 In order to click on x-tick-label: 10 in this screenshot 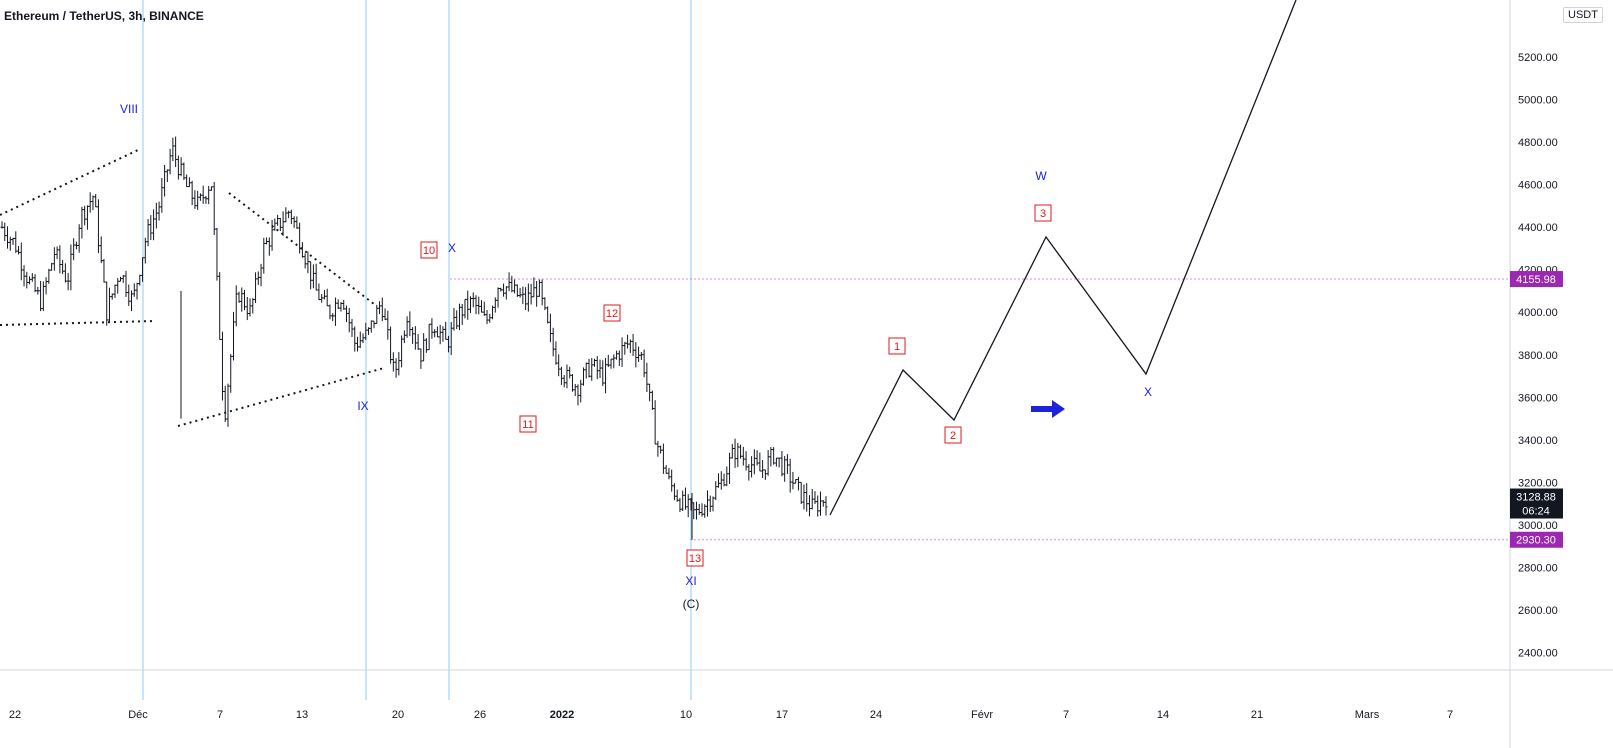, I will do `click(686, 715)`.